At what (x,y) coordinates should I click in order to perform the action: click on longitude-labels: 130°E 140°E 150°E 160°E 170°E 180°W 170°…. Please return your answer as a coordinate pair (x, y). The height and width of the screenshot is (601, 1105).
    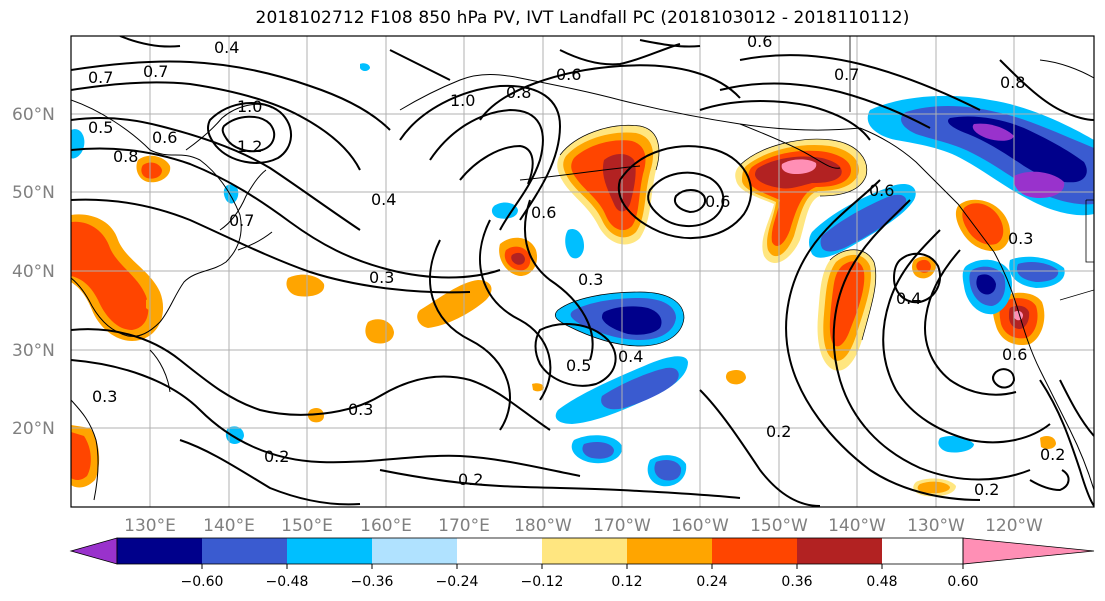
    Looking at the image, I should click on (583, 526).